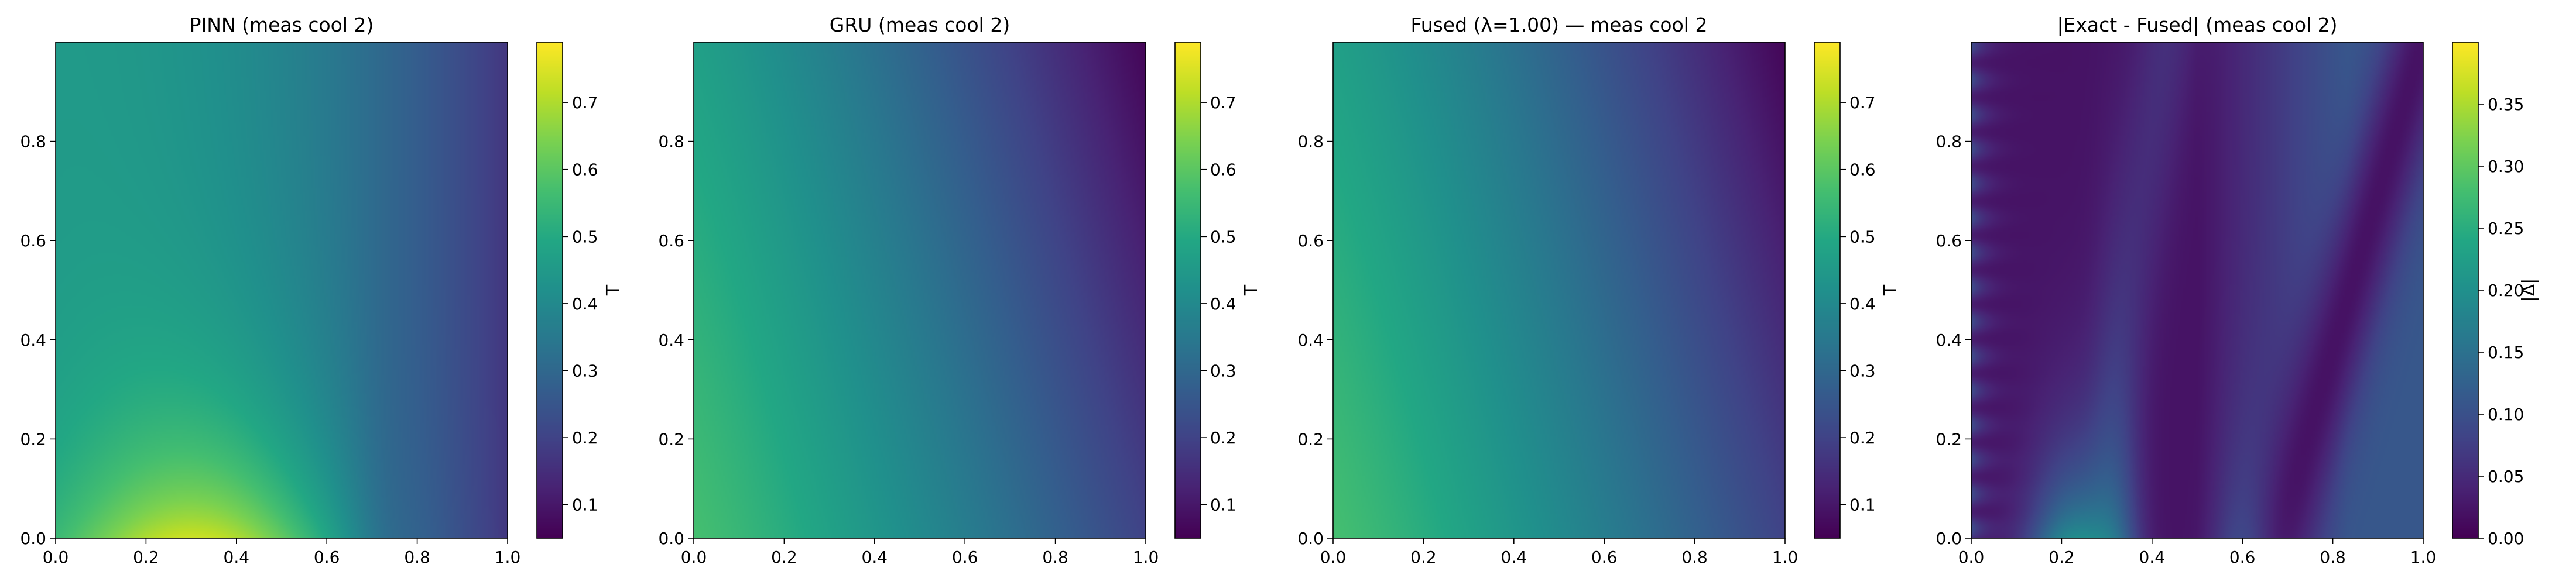  What do you see at coordinates (2506, 104) in the screenshot?
I see `colorbar-tick-label: 0.35` at bounding box center [2506, 104].